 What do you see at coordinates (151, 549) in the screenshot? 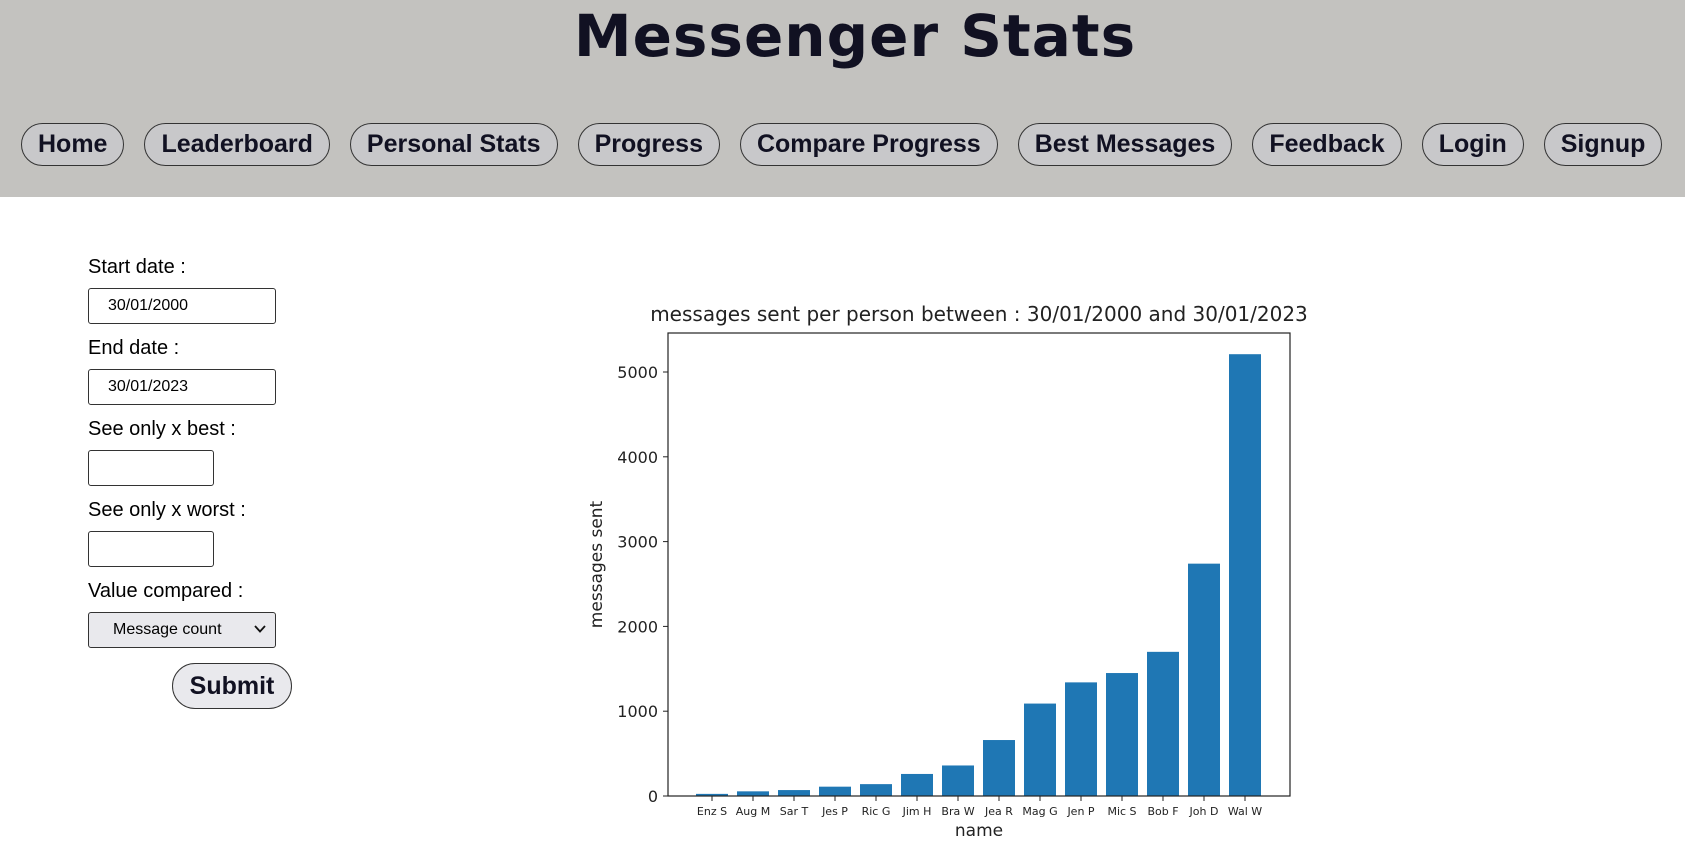
I see `worst-count-input` at bounding box center [151, 549].